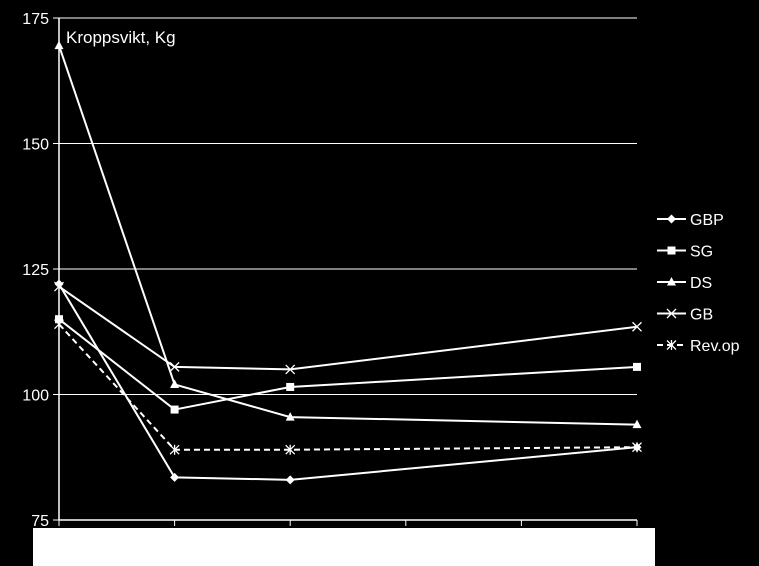 This screenshot has height=566, width=759. Describe the element at coordinates (344, 547) in the screenshot. I see `x-axis-label-panel` at that location.